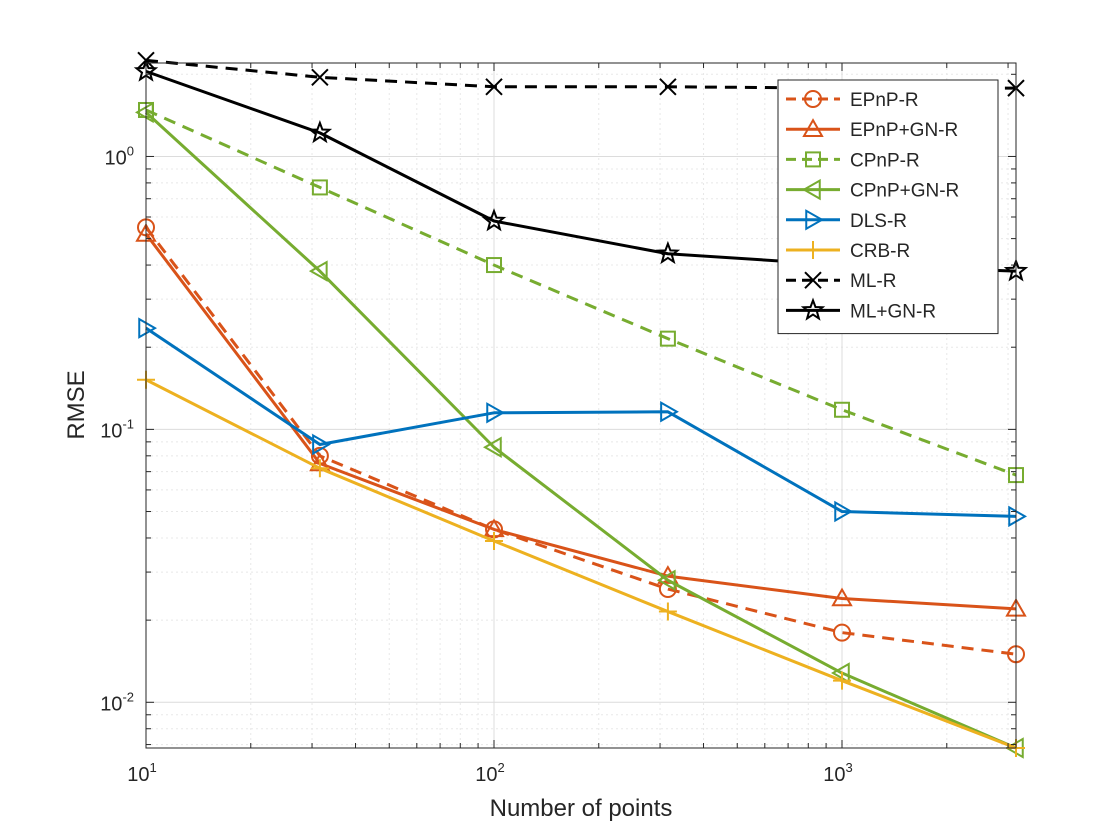 This screenshot has width=1120, height=840. Describe the element at coordinates (76, 404) in the screenshot. I see `y-axis-label: RMSE` at that location.